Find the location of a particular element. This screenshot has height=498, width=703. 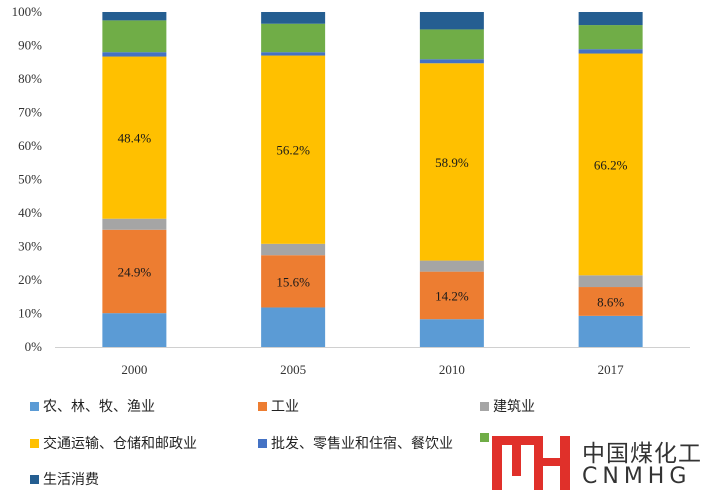

data-label: 66.2% is located at coordinates (611, 164).